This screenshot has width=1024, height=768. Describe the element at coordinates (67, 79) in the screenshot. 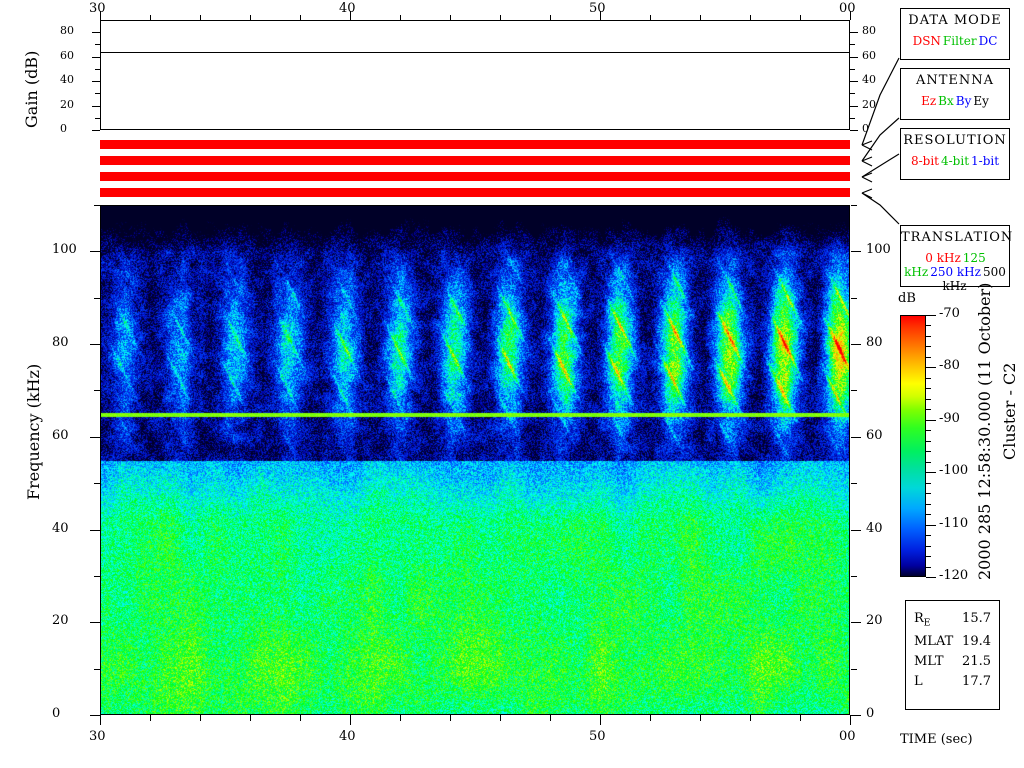

I see `gain-tick-label-left: 40` at that location.